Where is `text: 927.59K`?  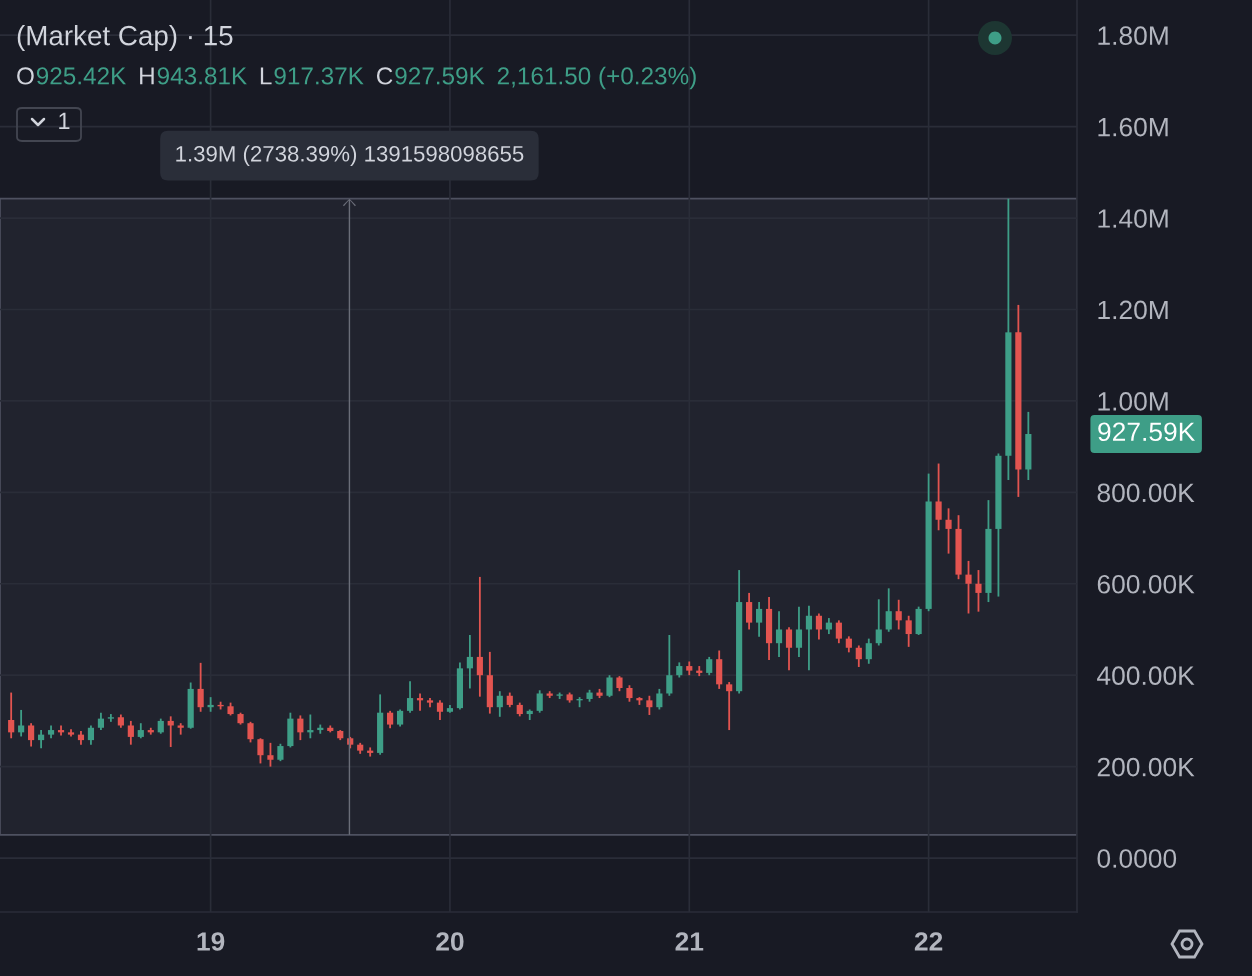 text: 927.59K is located at coordinates (1147, 432).